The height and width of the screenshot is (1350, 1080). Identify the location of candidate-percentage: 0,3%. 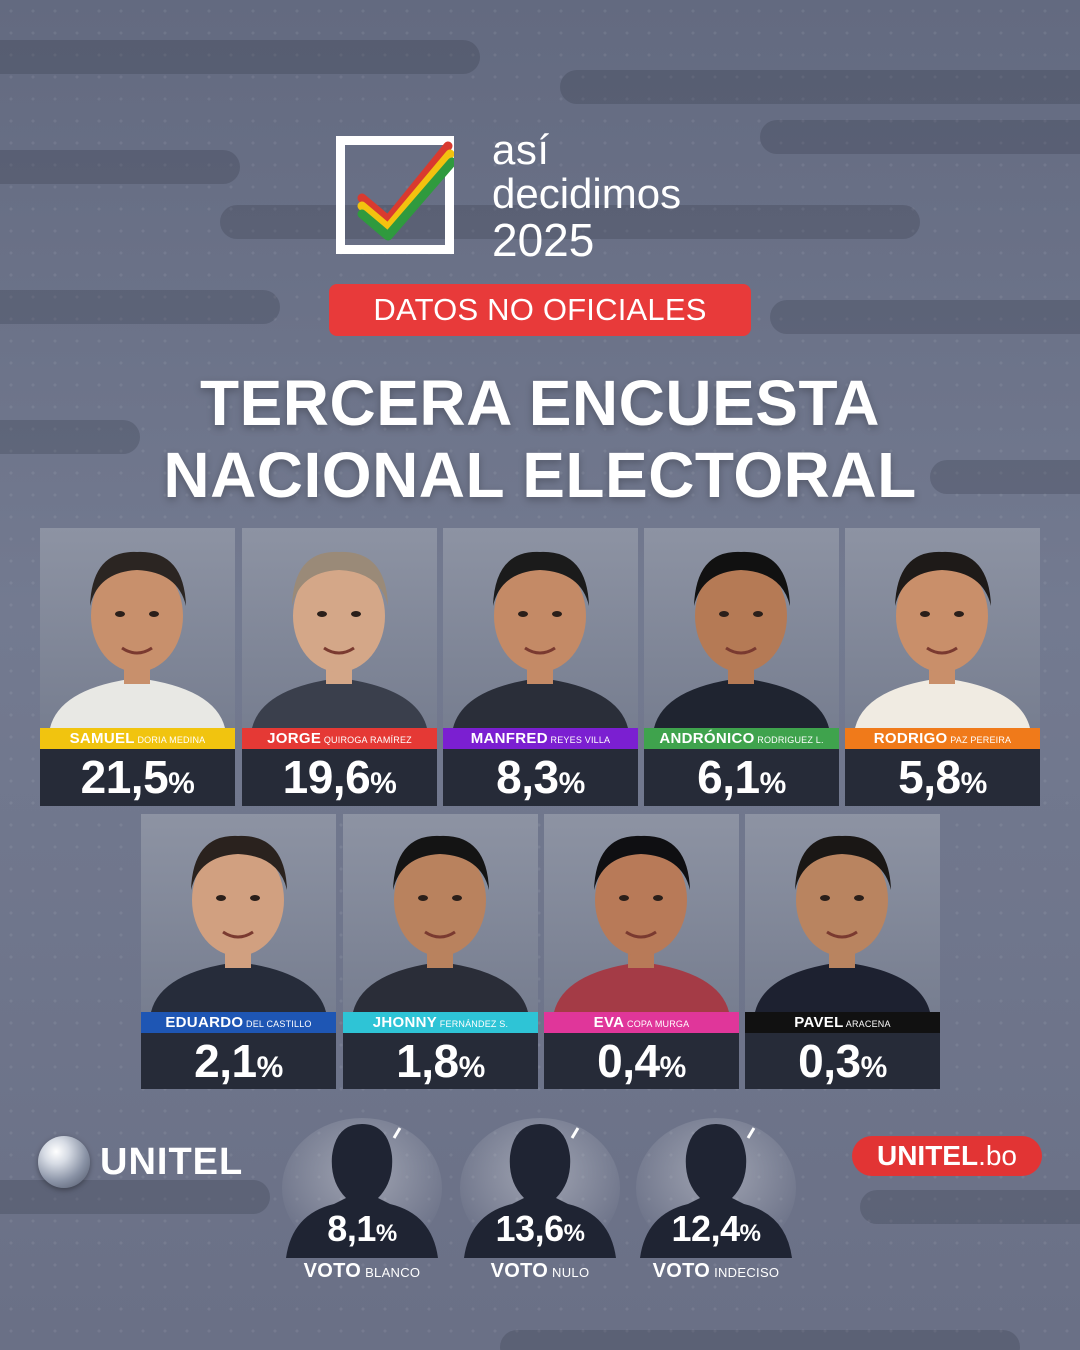
(842, 1061).